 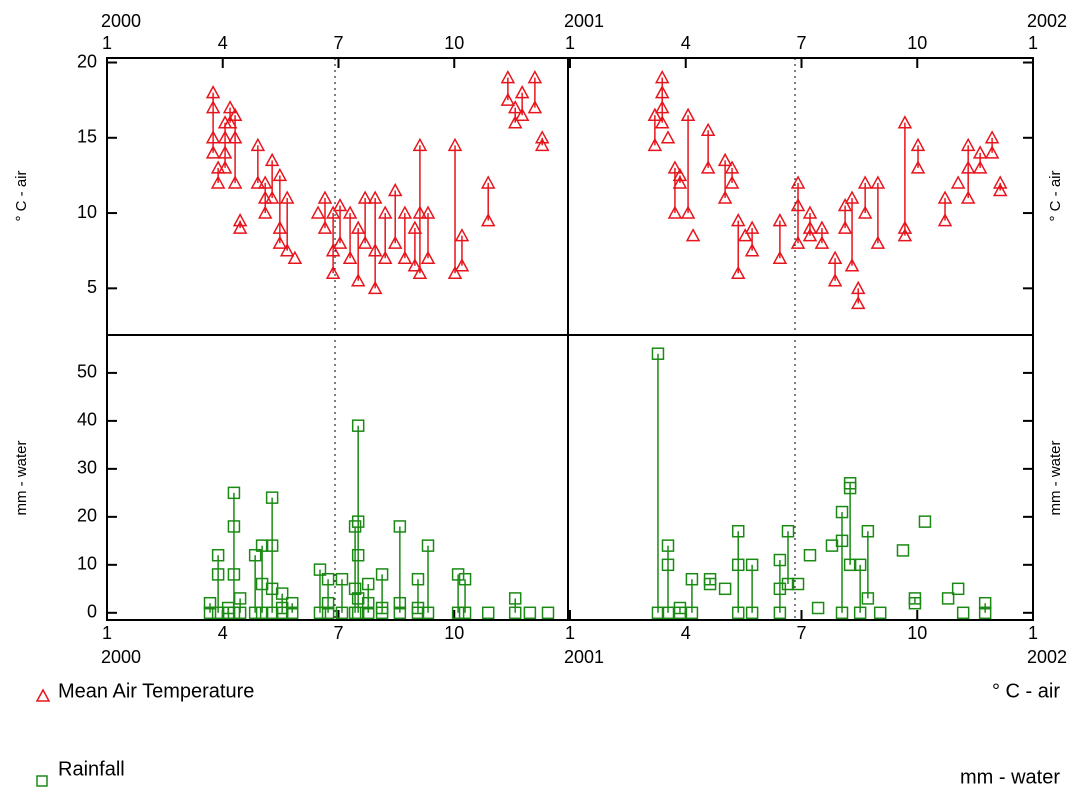 I want to click on y-tick-label: 40, so click(x=87, y=420).